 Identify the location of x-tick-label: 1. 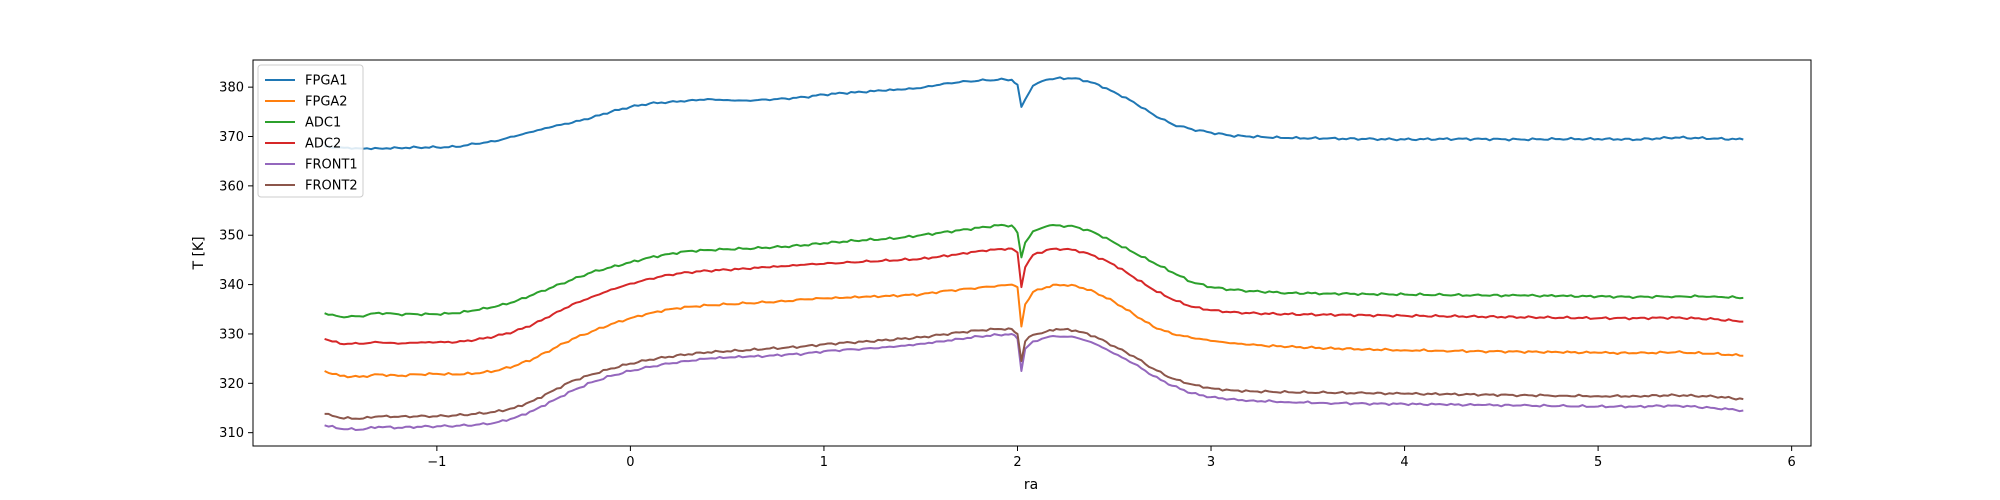
(824, 462).